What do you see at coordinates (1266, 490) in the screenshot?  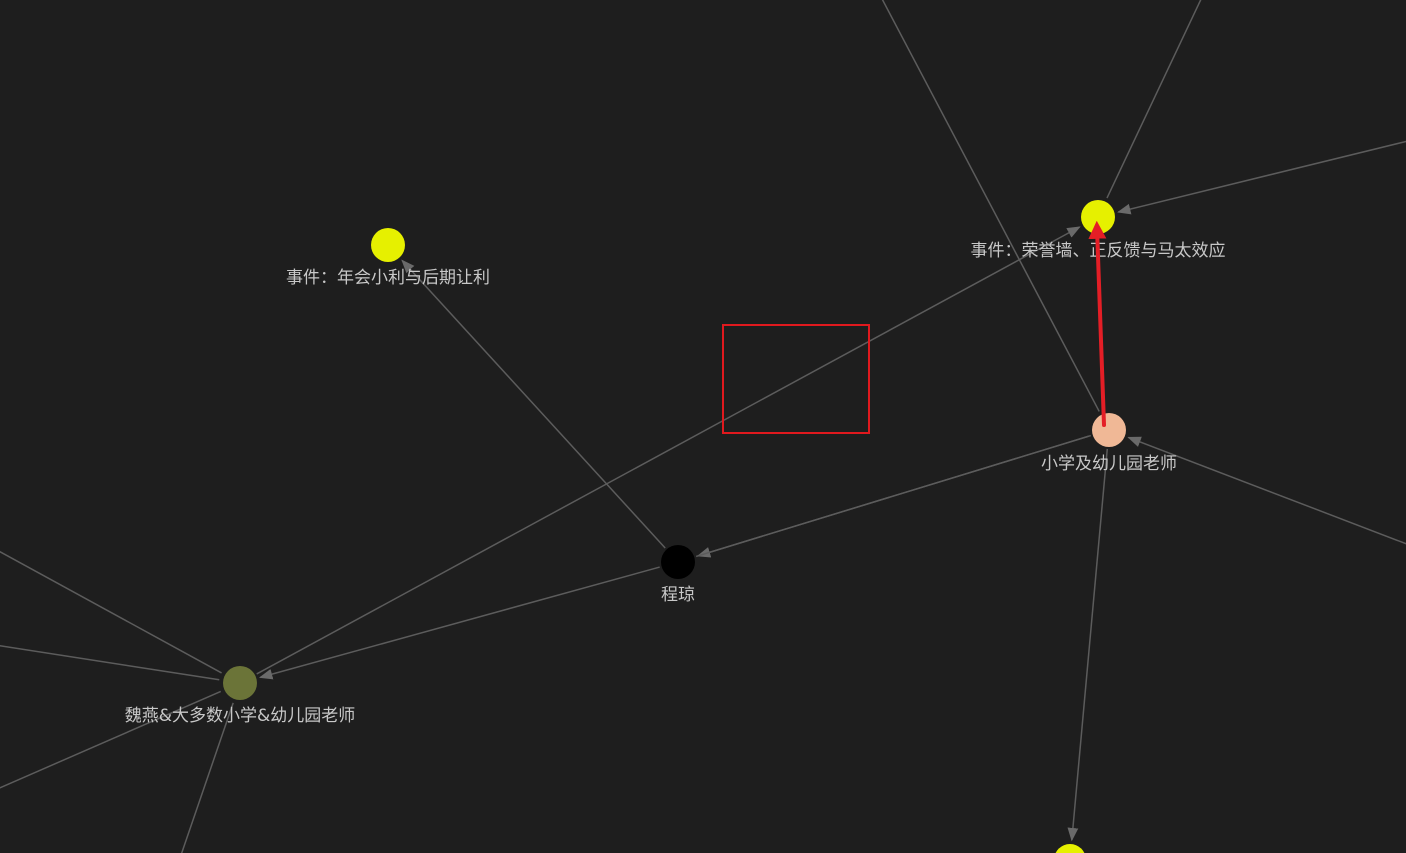 I see `edge-offscreen-right-b-to-teacher` at bounding box center [1266, 490].